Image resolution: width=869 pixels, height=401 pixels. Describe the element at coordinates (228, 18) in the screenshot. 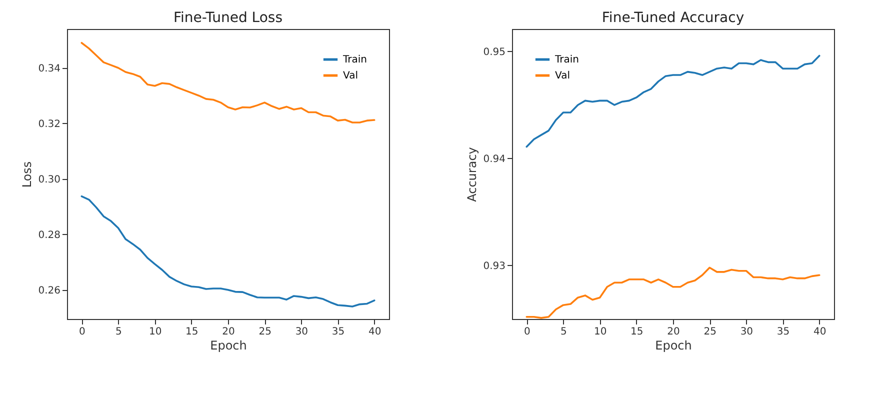

I see `chart-title: Fine-Tuned Loss` at that location.